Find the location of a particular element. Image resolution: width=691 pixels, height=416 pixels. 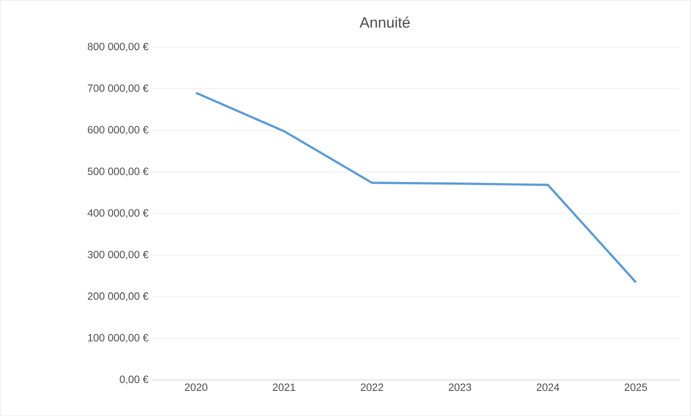

y-tick-label: 400 000,00 € is located at coordinates (118, 213).